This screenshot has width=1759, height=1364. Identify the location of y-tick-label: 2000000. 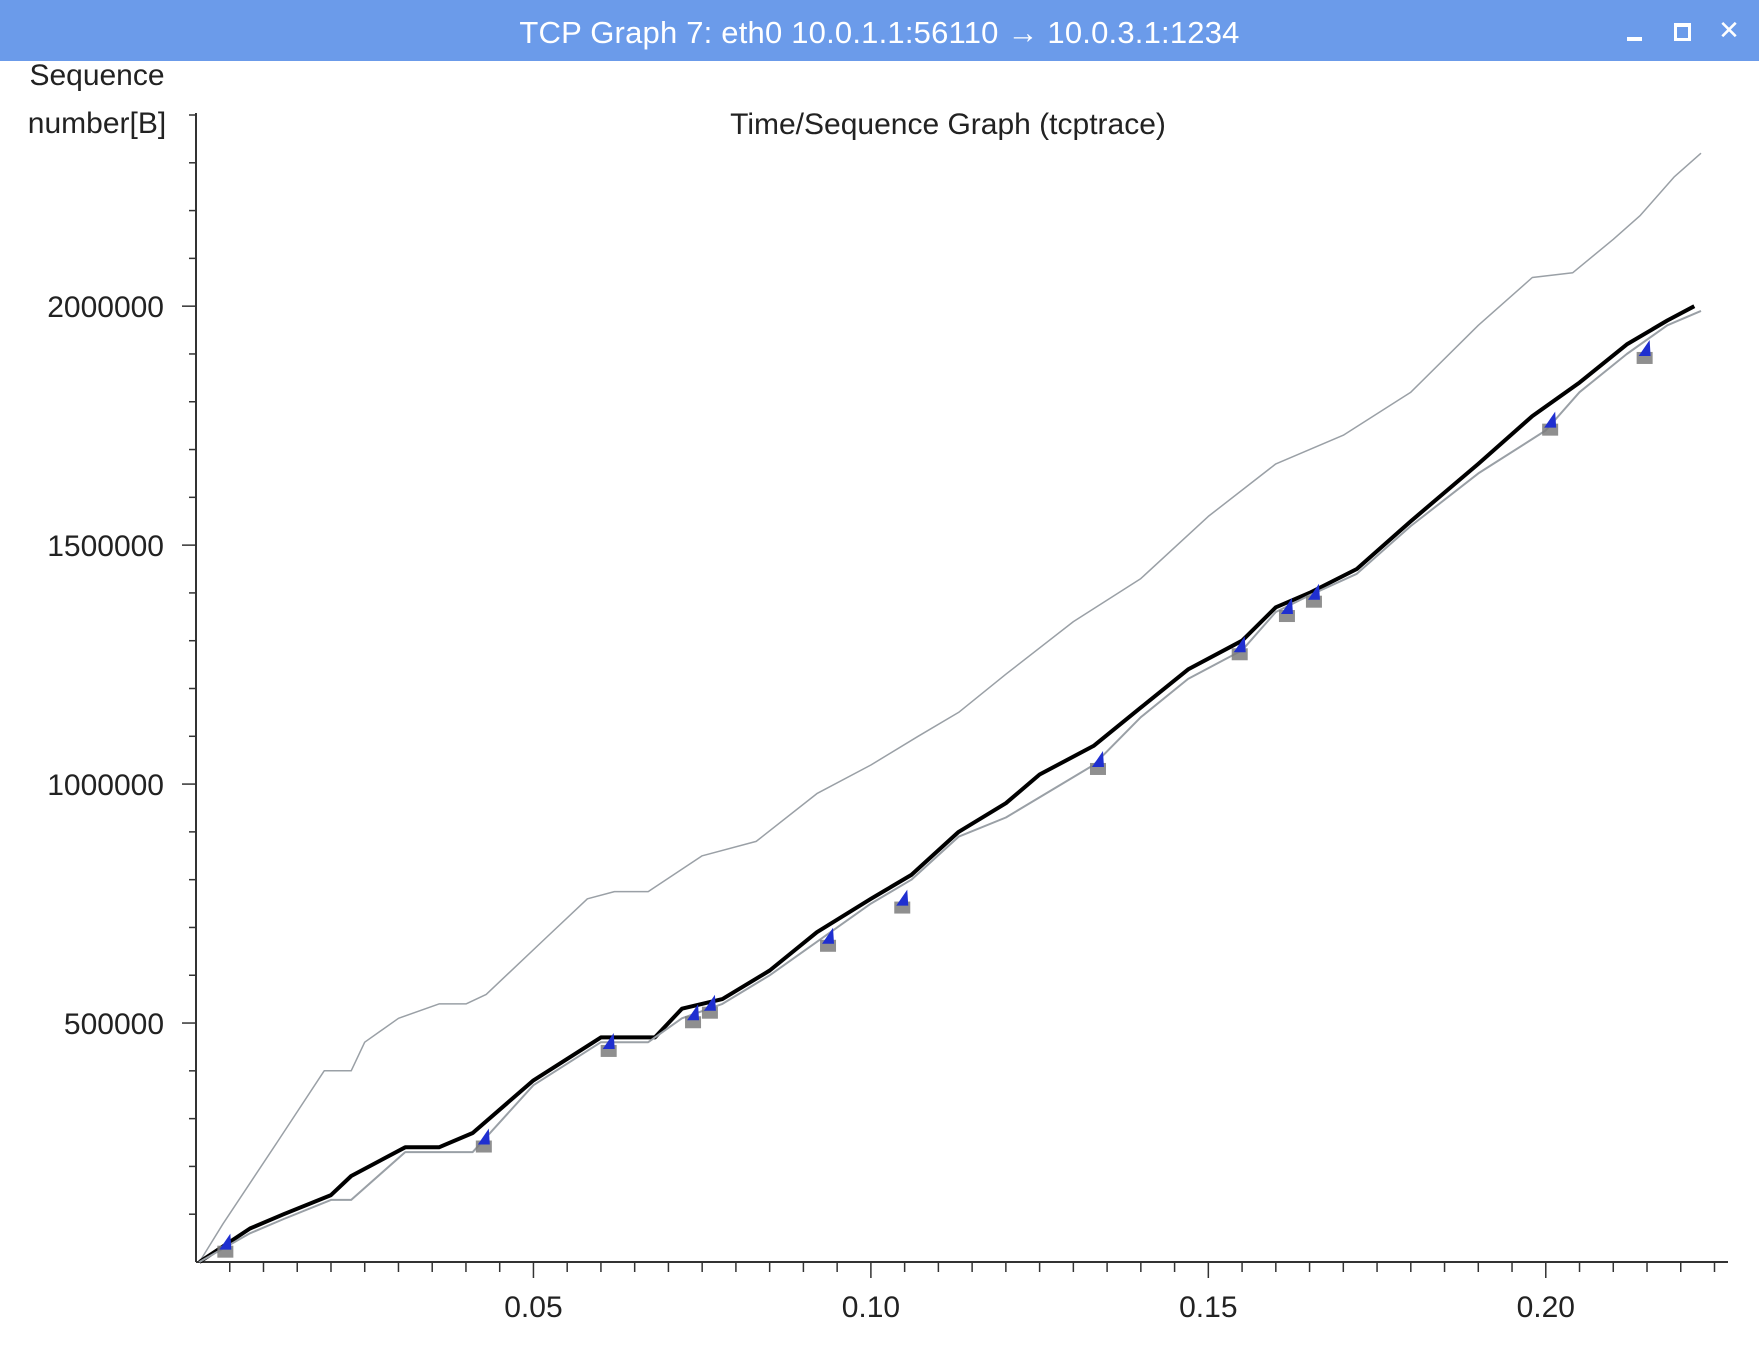
(105, 307).